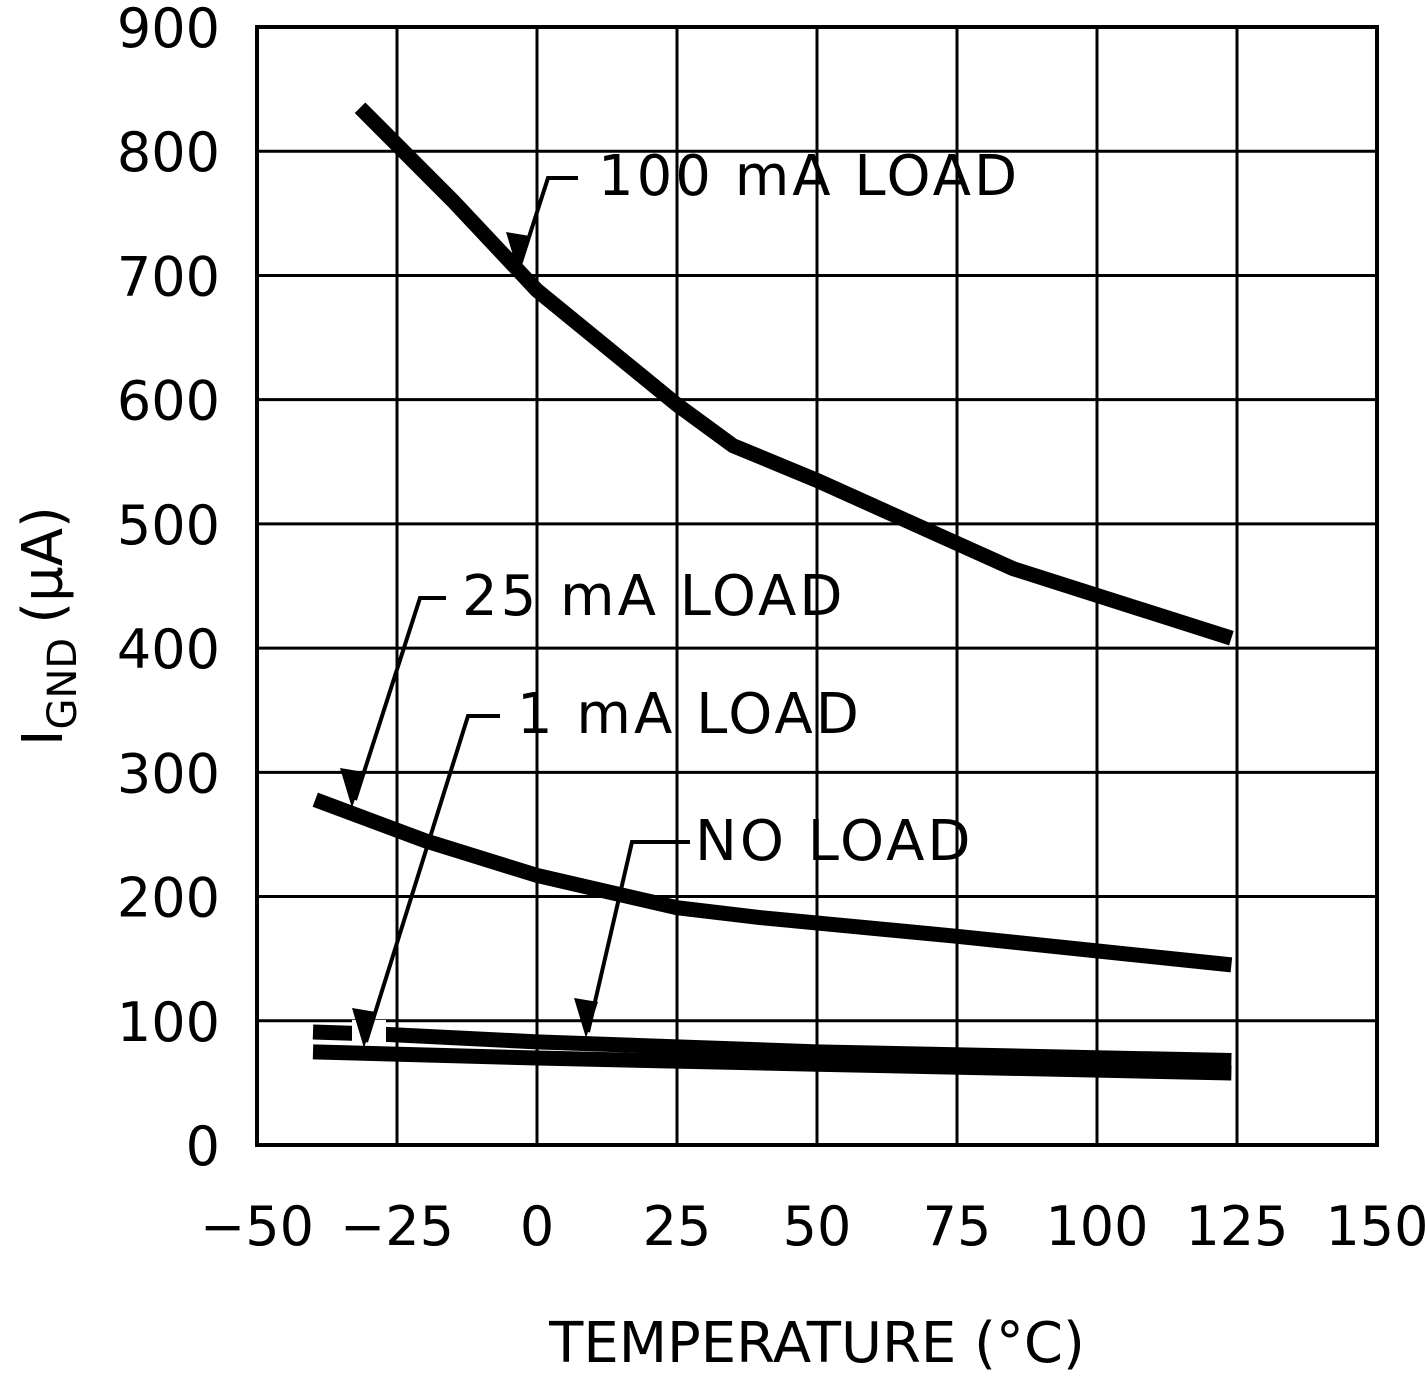  What do you see at coordinates (168, 152) in the screenshot?
I see `y-tick-label: 800` at bounding box center [168, 152].